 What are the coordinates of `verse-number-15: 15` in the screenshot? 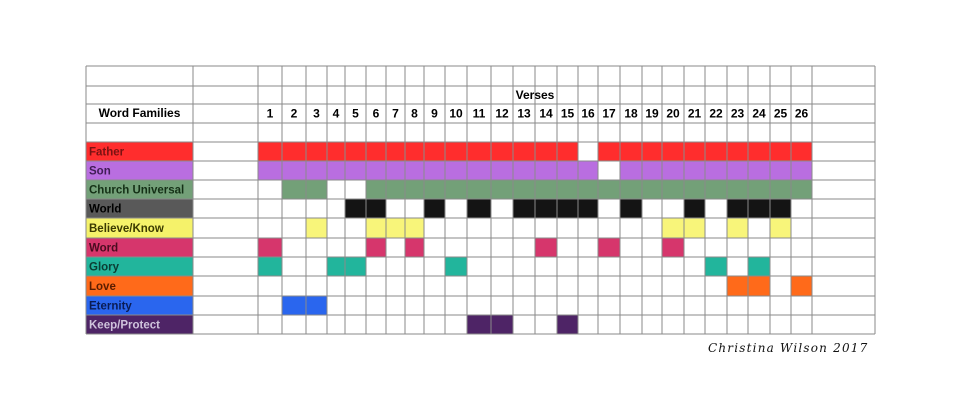 It's located at (568, 114).